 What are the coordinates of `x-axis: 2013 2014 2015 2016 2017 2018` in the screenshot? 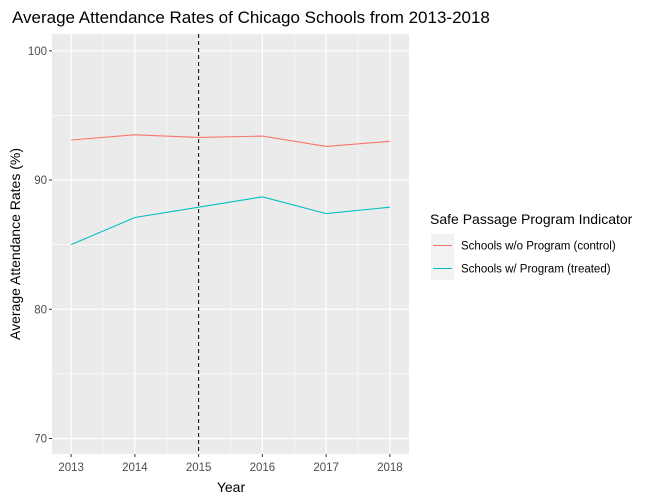 It's located at (230, 464).